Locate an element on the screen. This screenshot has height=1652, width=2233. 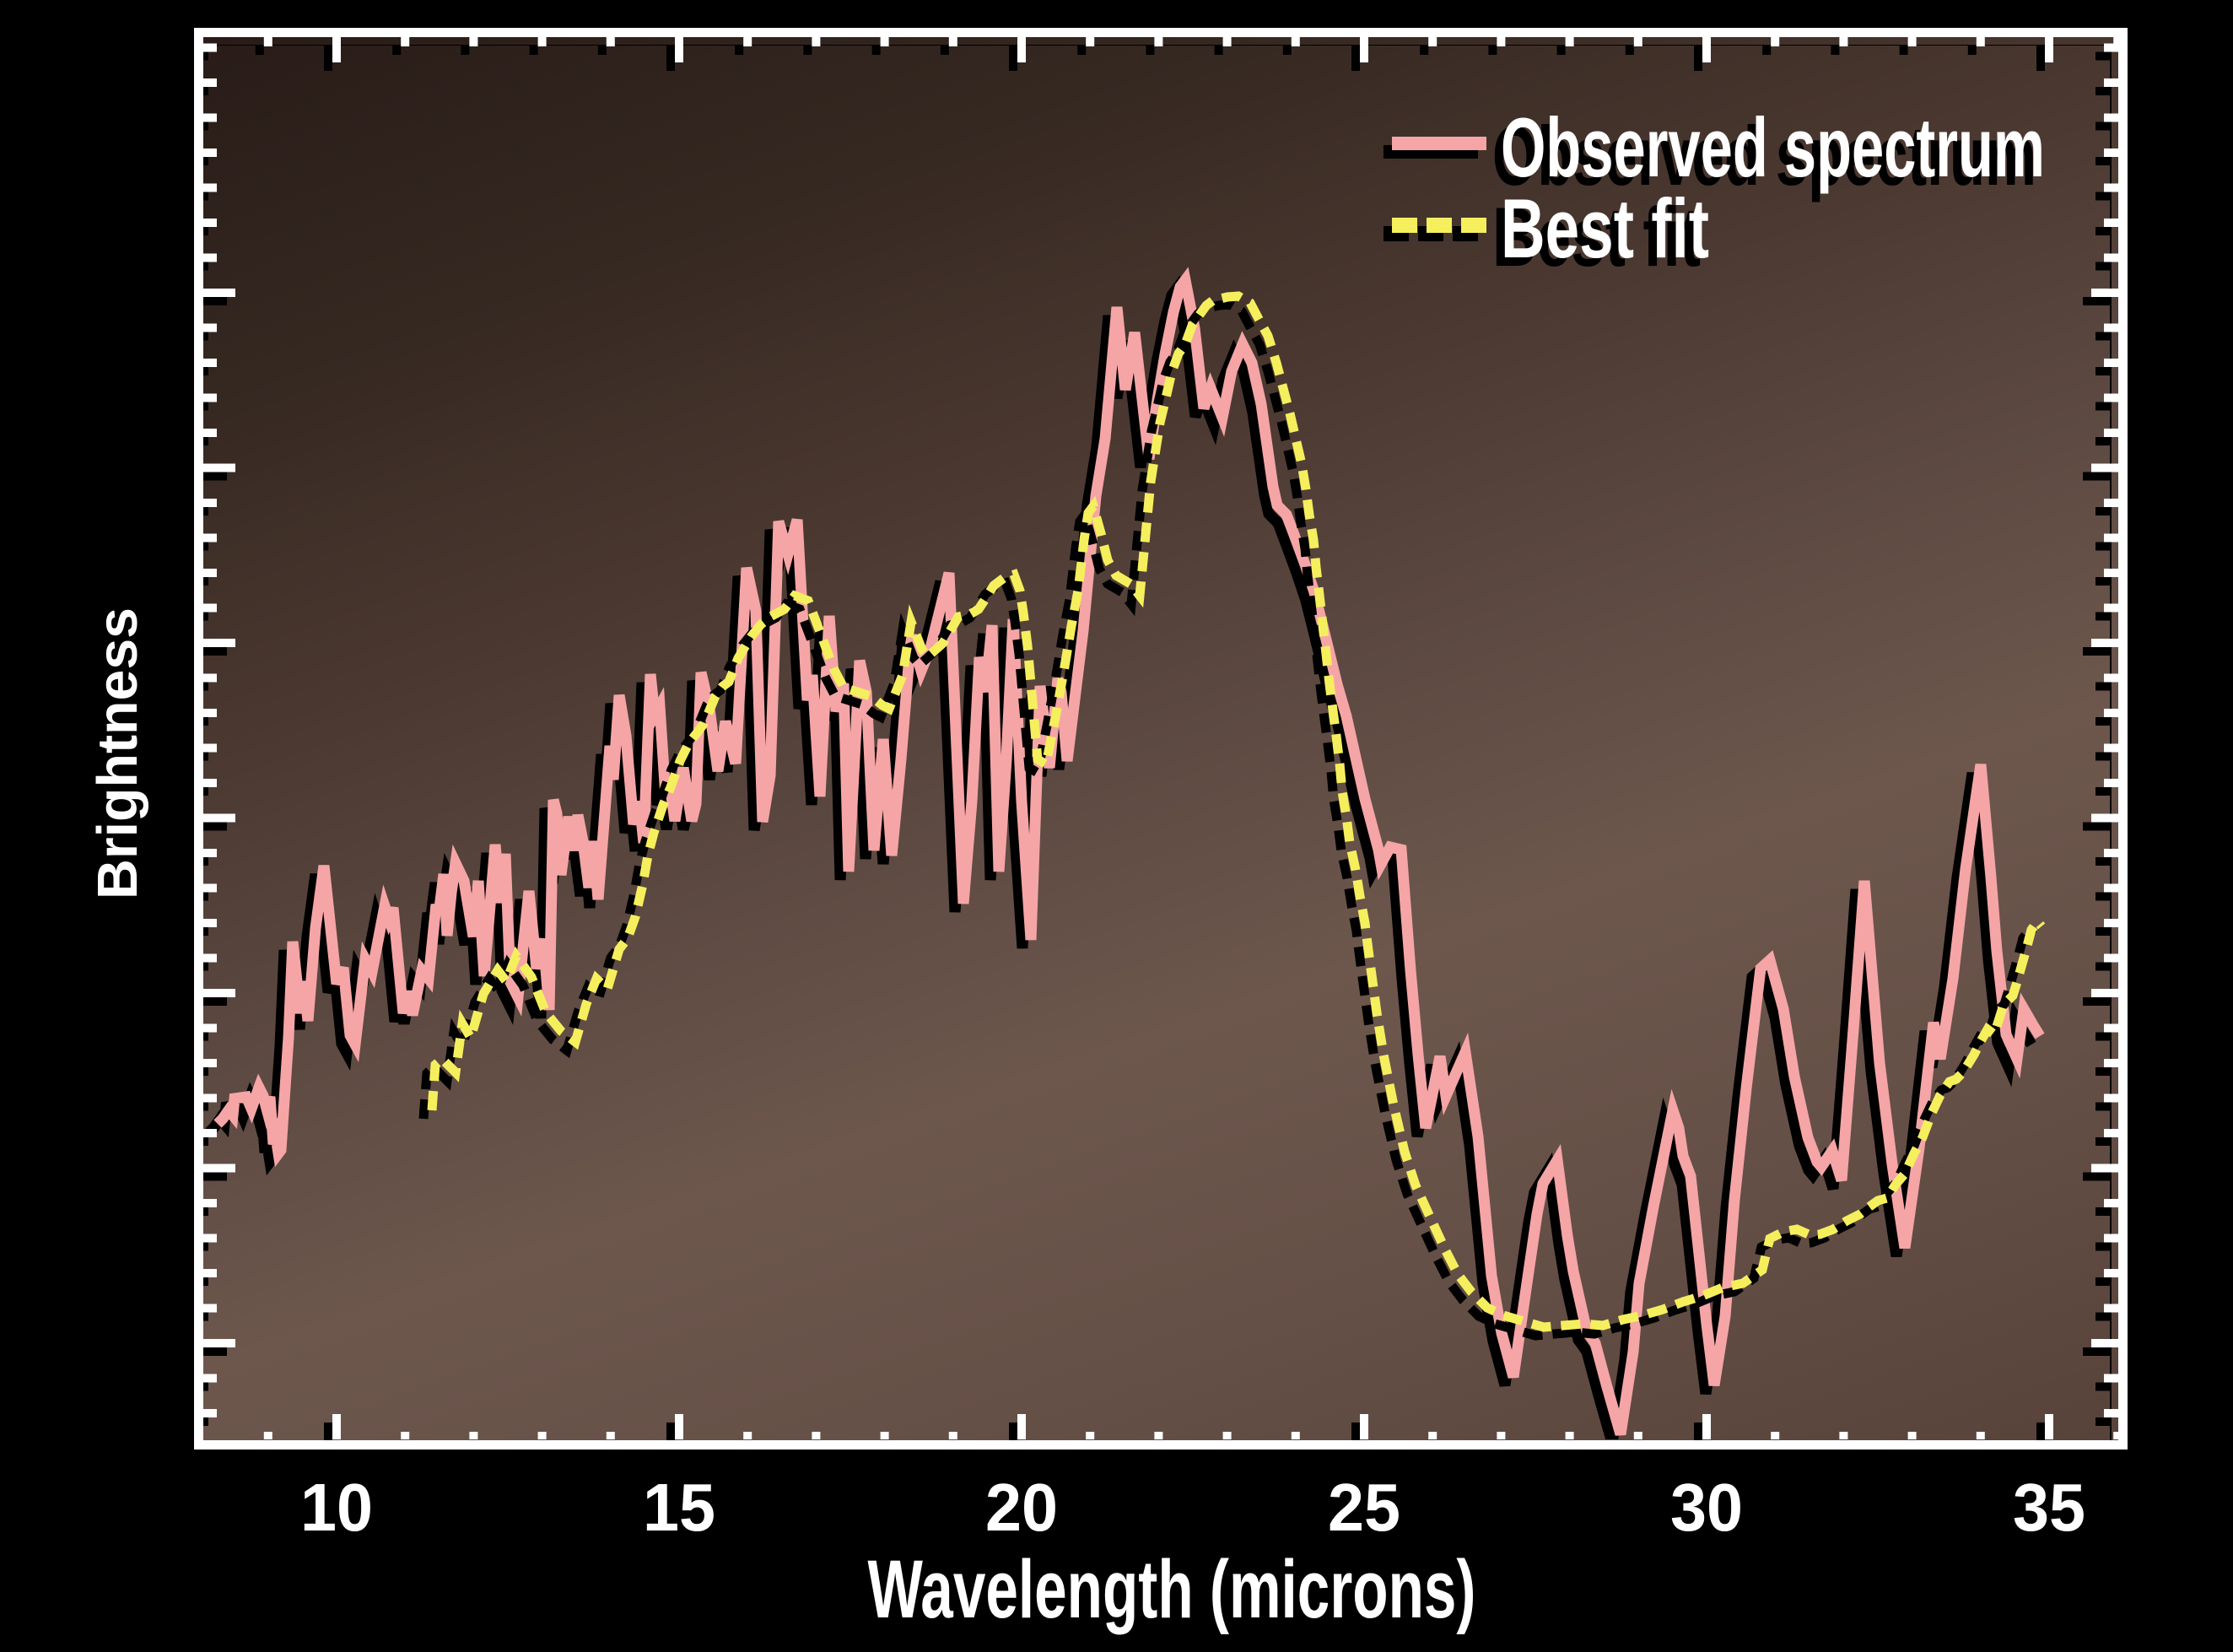
svg-text: Wavelength (microns) is located at coordinates (1172, 1589).